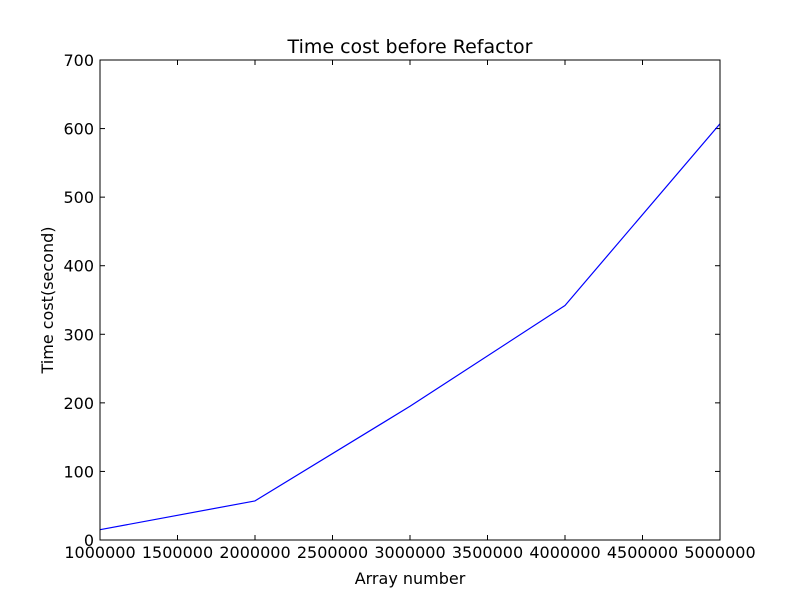 The image size is (800, 600). Describe the element at coordinates (99, 552) in the screenshot. I see `x-tick-label: 1000000` at that location.